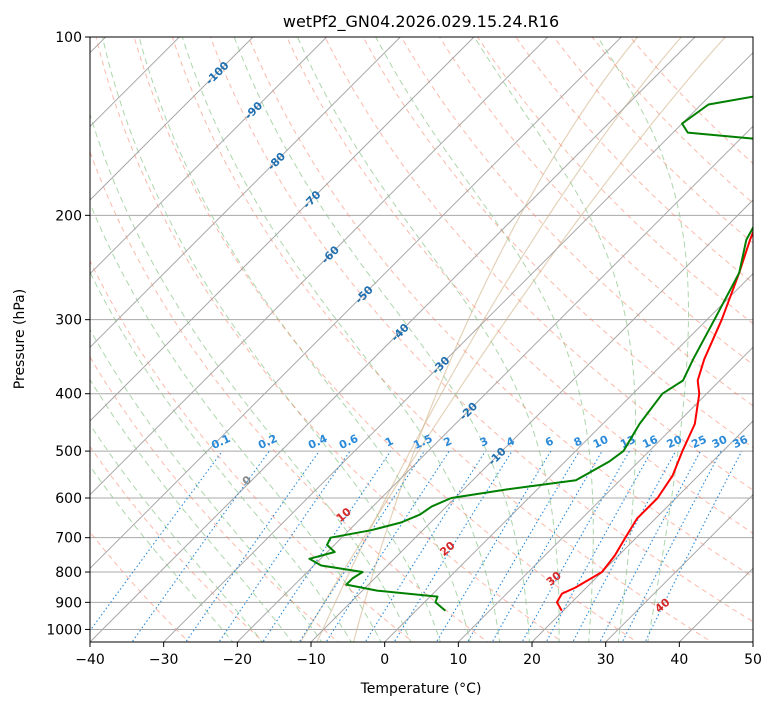 This screenshot has height=708, width=775. What do you see at coordinates (384, 660) in the screenshot?
I see `x-tick-label: 0` at bounding box center [384, 660].